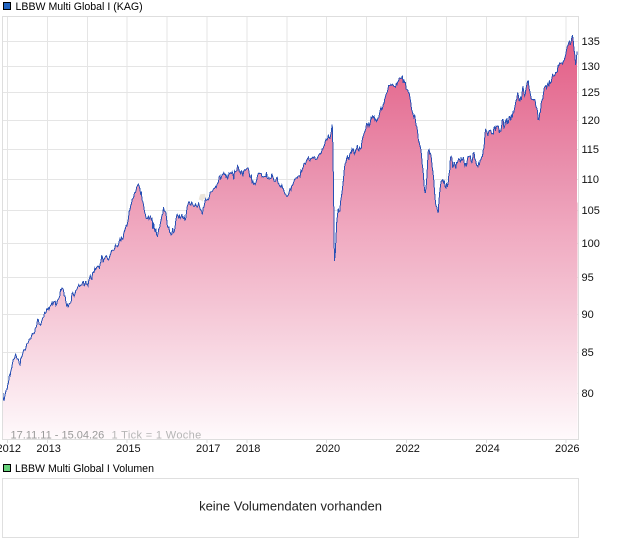  What do you see at coordinates (588, 278) in the screenshot?
I see `svg-text: 95` at bounding box center [588, 278].